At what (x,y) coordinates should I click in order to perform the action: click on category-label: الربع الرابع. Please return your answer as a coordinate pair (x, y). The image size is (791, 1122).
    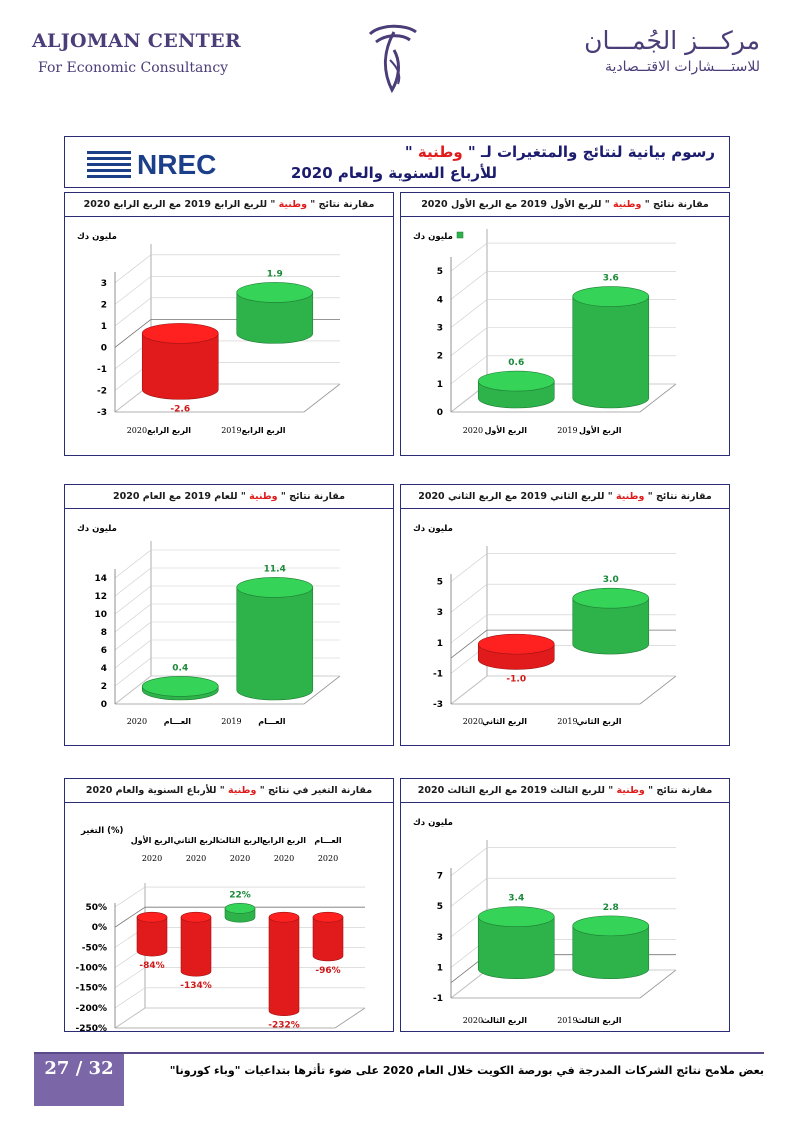
    Looking at the image, I should click on (264, 430).